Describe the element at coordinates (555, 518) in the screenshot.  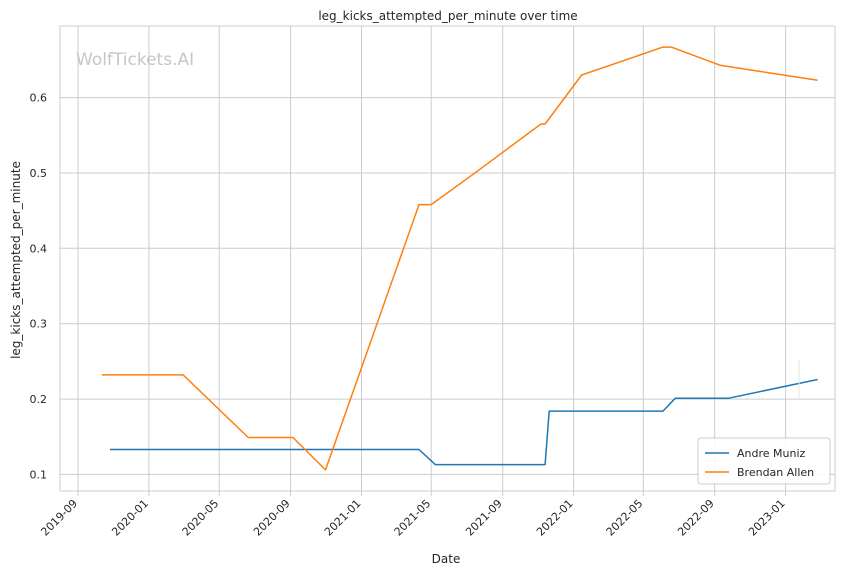
I see `x-tick-label: 2022-01` at that location.